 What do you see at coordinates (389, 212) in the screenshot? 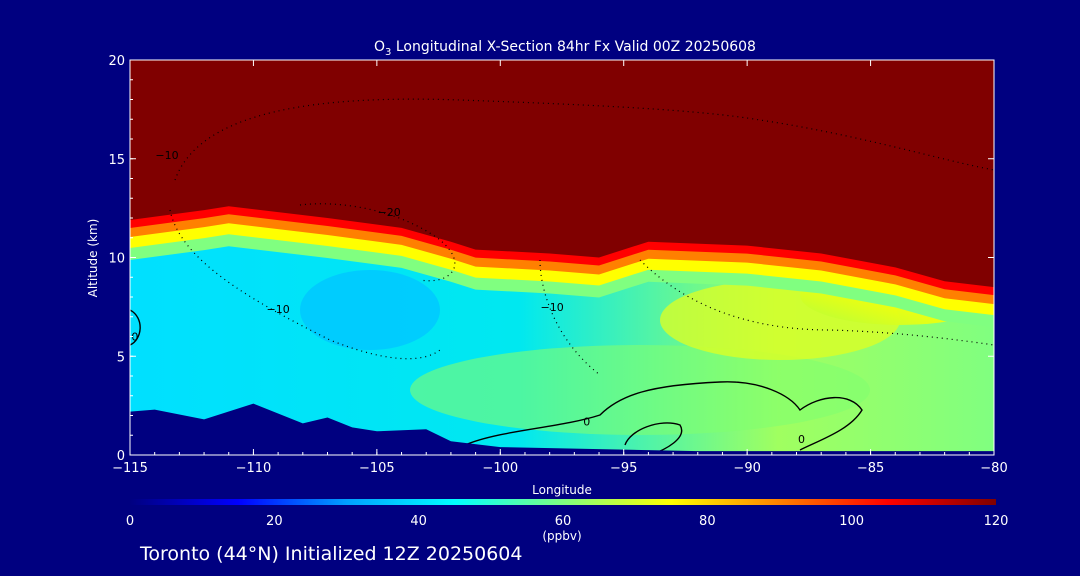
I see `contour-label: −20` at bounding box center [389, 212].